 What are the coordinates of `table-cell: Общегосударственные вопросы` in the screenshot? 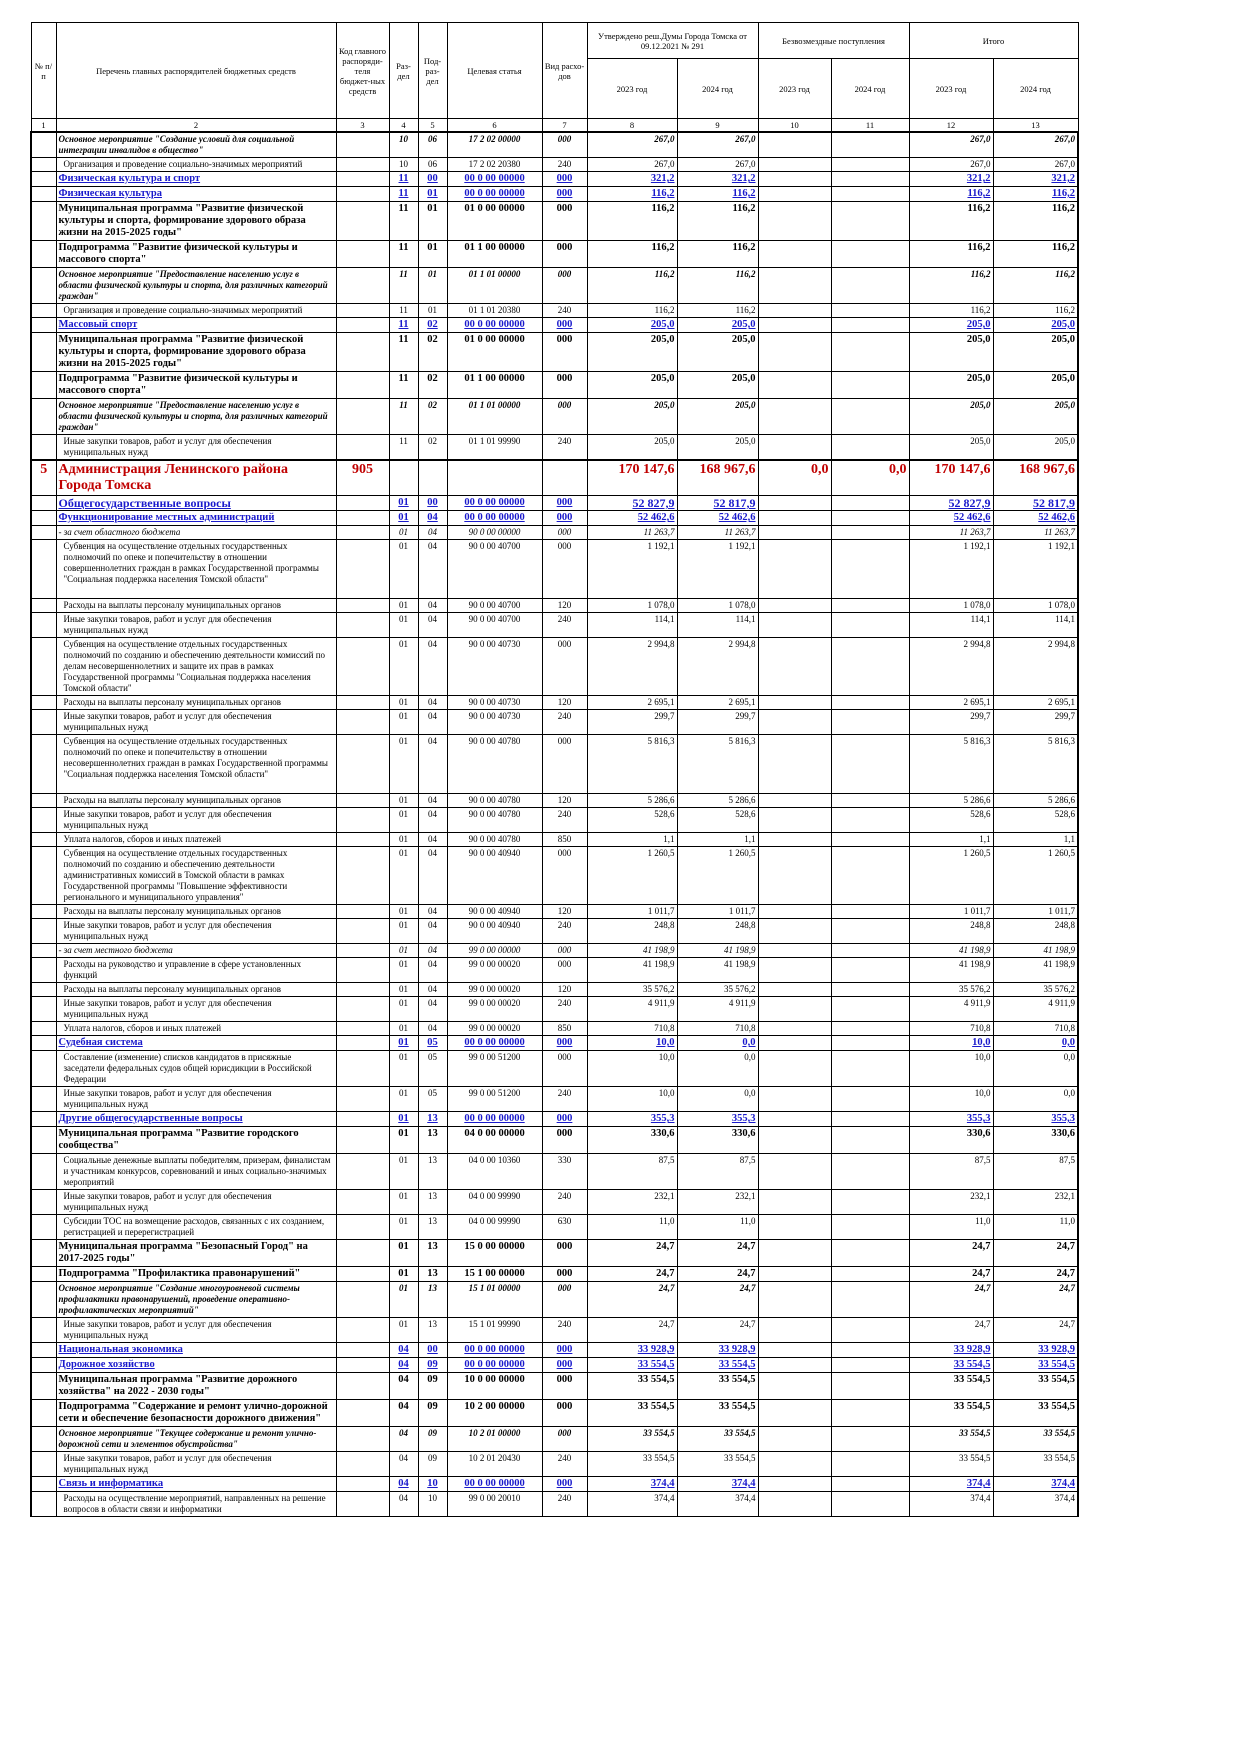 It's located at (196, 503).